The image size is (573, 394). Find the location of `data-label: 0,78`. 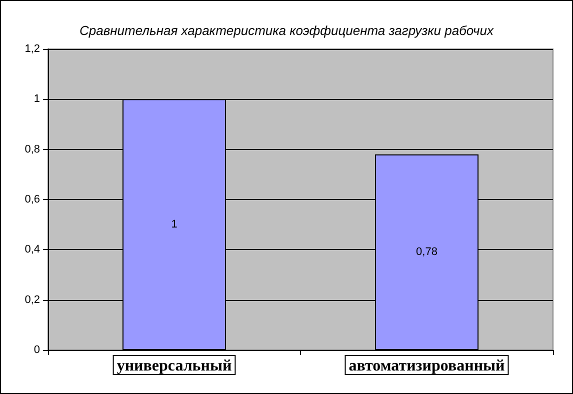

data-label: 0,78 is located at coordinates (427, 252).